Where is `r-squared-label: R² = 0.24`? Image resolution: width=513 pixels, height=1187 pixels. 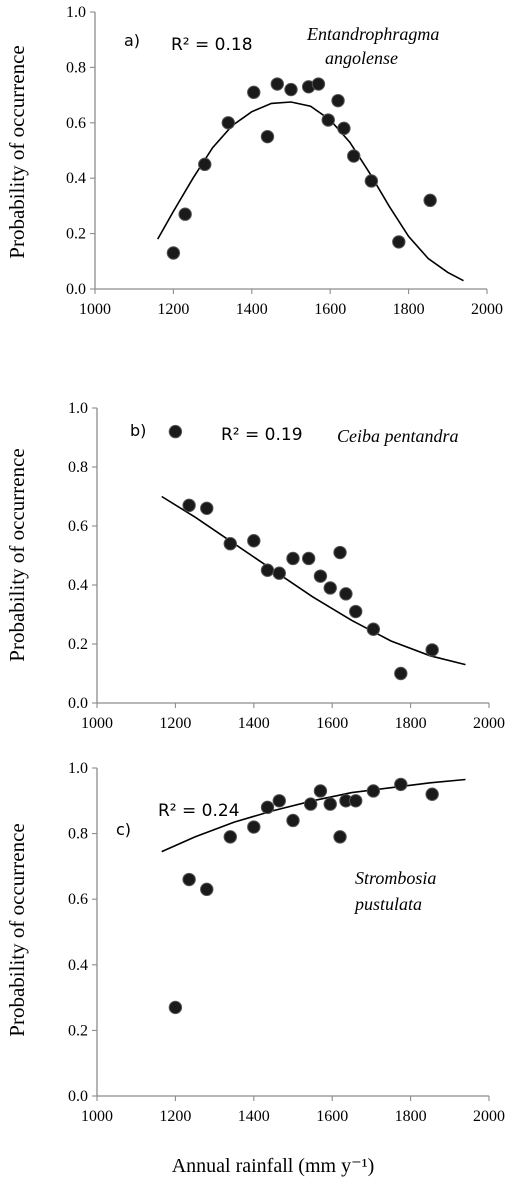 r-squared-label: R² = 0.24 is located at coordinates (199, 811).